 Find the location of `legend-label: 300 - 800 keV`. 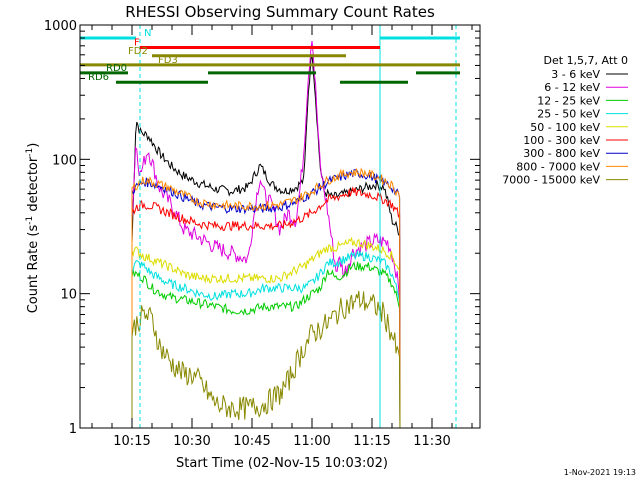

legend-label: 300 - 800 keV is located at coordinates (561, 153).